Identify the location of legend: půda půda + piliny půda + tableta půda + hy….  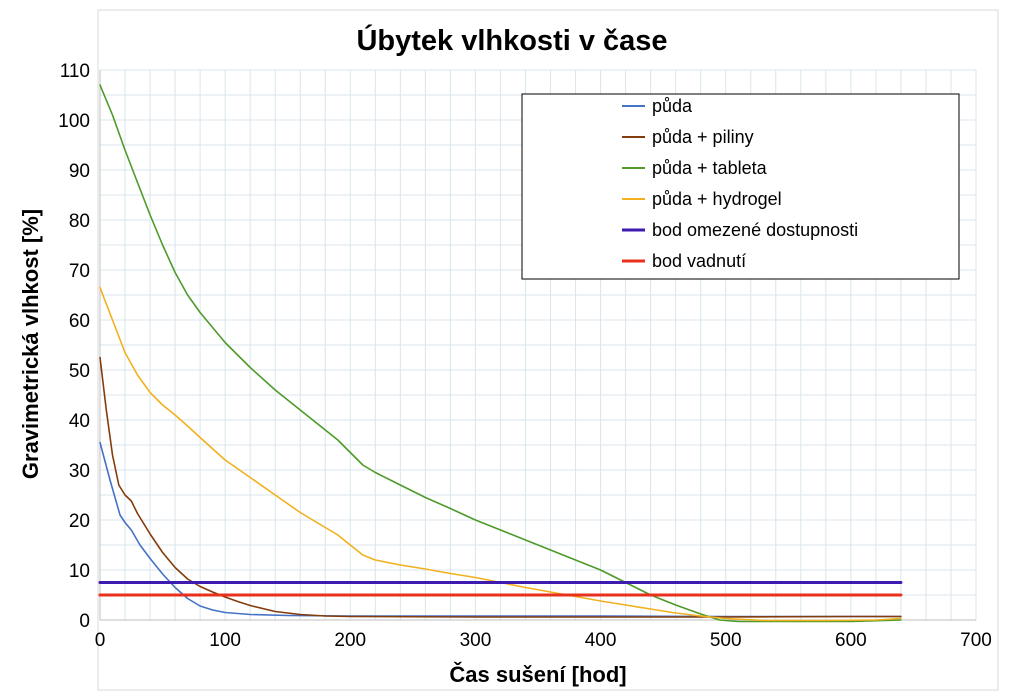
(740, 186).